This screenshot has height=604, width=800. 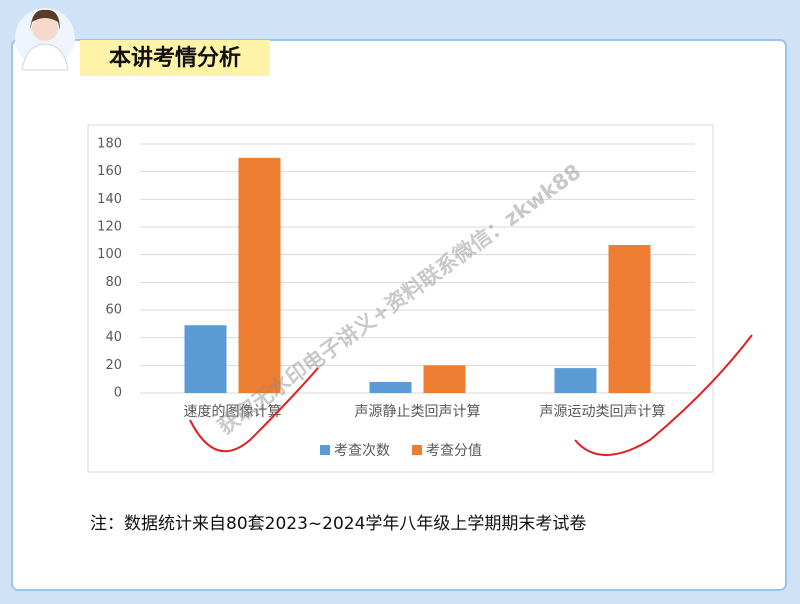 What do you see at coordinates (338, 524) in the screenshot?
I see `note: 注：数据统计来自80套2023~2024学年八年级上学期期末考试卷` at bounding box center [338, 524].